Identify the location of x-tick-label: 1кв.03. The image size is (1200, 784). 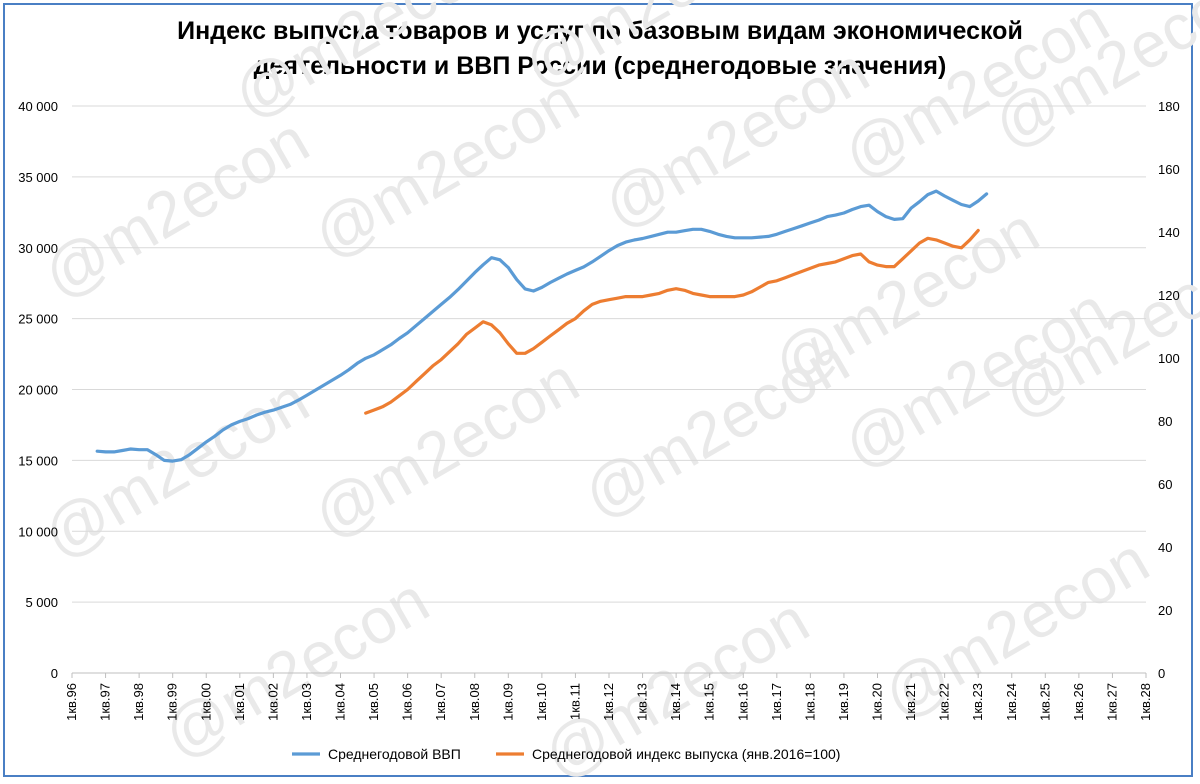
(306, 702).